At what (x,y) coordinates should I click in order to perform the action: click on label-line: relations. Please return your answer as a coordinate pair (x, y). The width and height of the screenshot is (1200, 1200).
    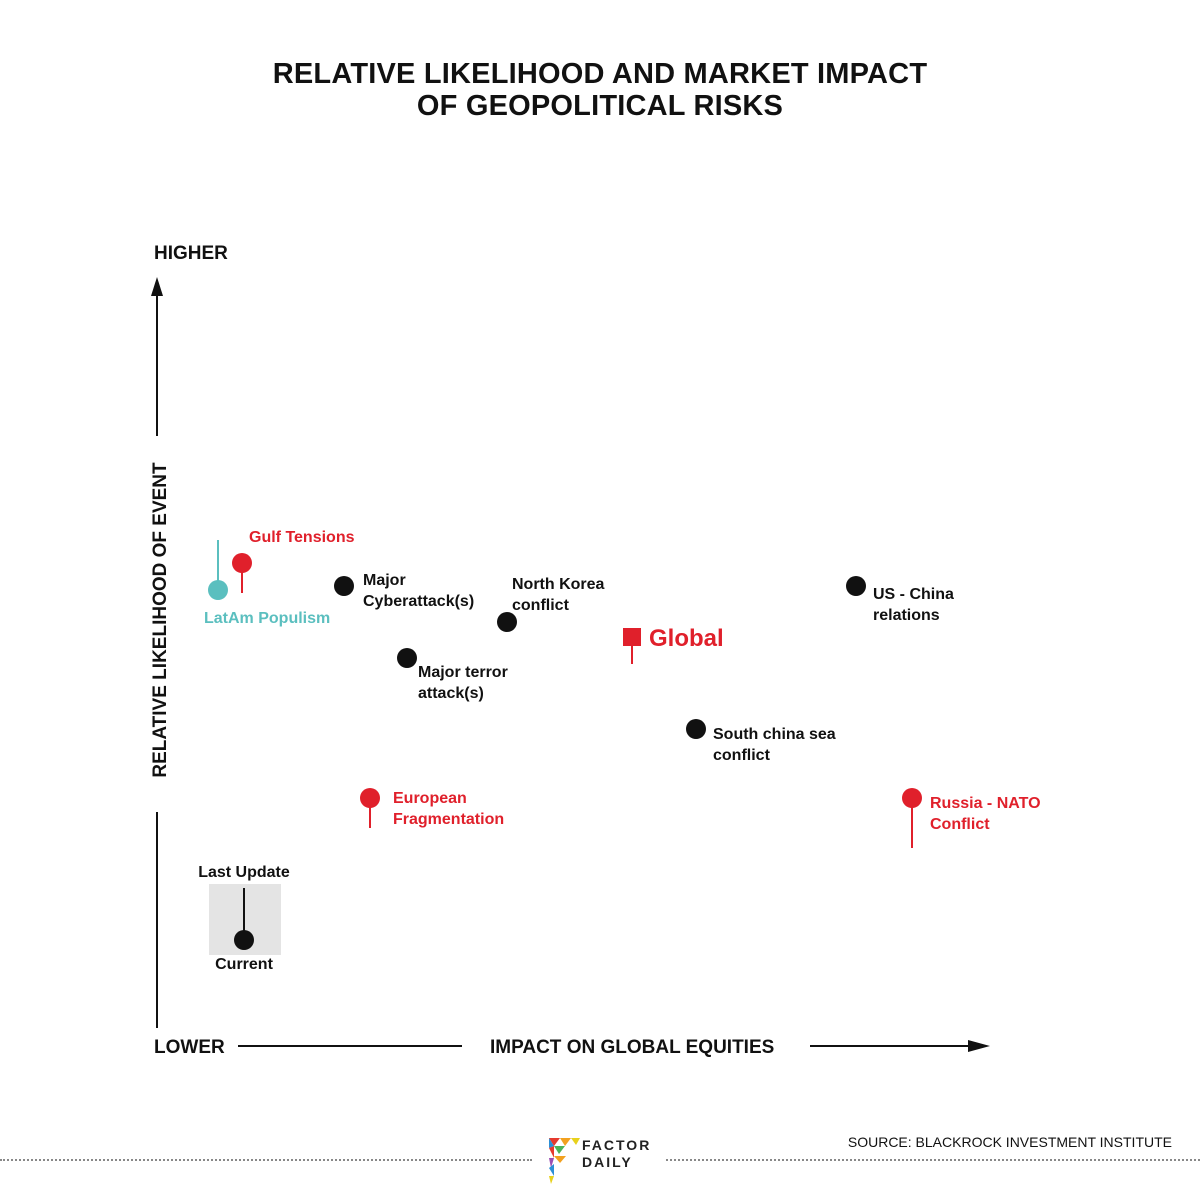
    Looking at the image, I should click on (906, 615).